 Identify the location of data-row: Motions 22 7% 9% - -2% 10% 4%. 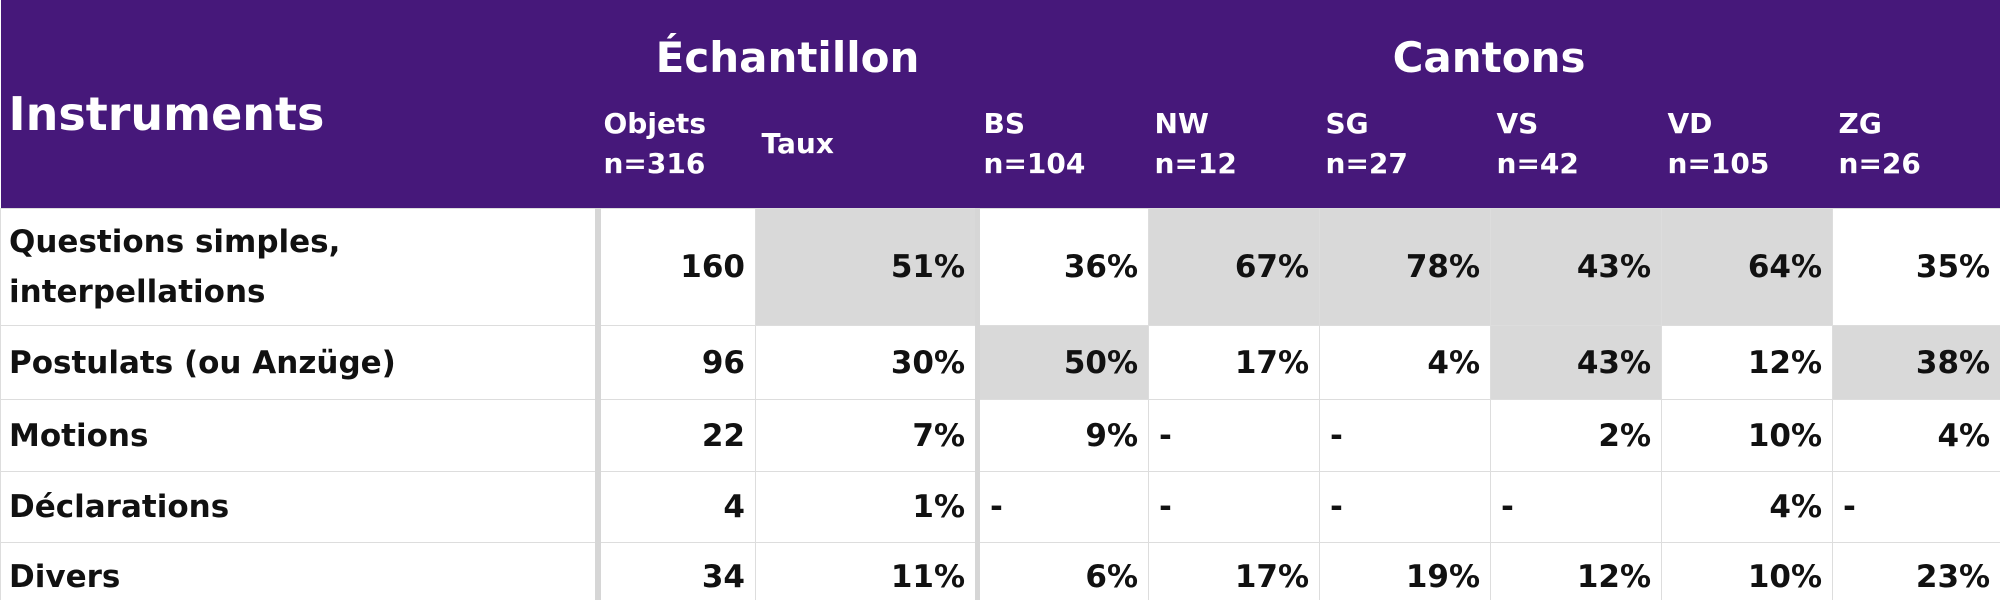
(1000, 435).